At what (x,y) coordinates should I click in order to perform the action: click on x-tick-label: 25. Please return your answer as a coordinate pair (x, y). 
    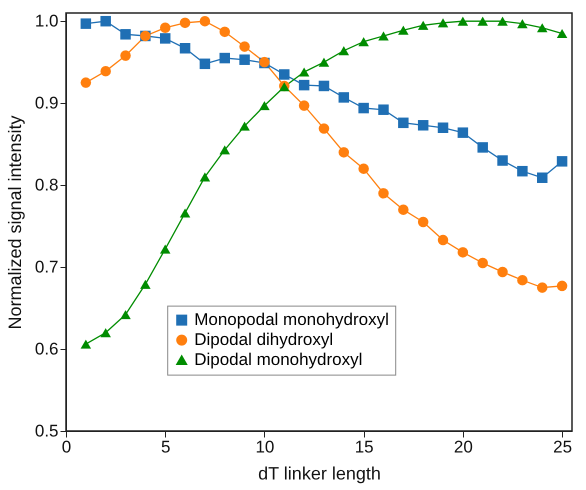
    Looking at the image, I should click on (562, 447).